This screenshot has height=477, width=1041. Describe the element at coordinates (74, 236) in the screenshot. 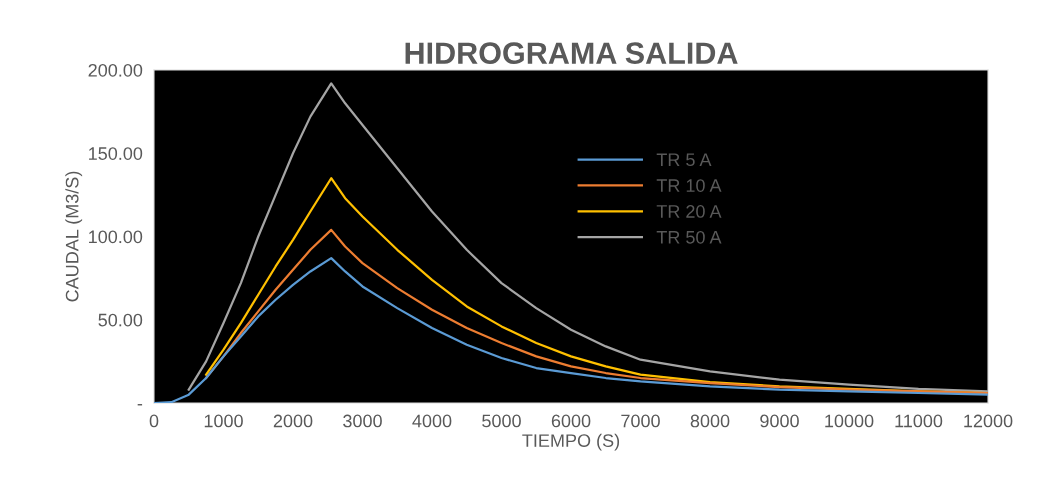

I see `y-axis-title: CAUDAL (M3/S)` at that location.